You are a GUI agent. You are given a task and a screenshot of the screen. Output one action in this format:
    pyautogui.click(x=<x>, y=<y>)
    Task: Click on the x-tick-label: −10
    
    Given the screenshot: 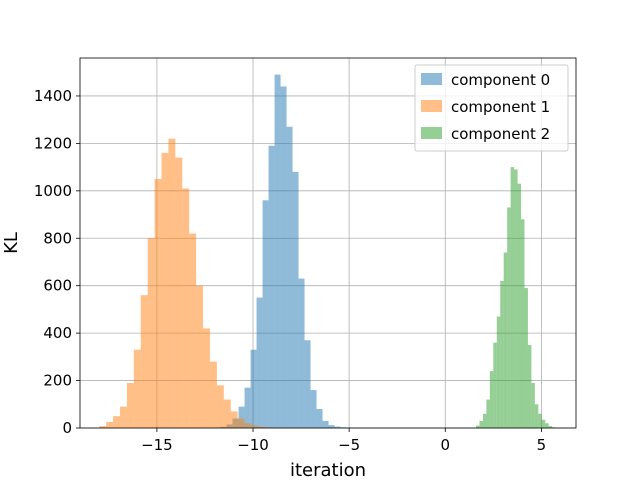 What is the action you would take?
    pyautogui.click(x=253, y=445)
    